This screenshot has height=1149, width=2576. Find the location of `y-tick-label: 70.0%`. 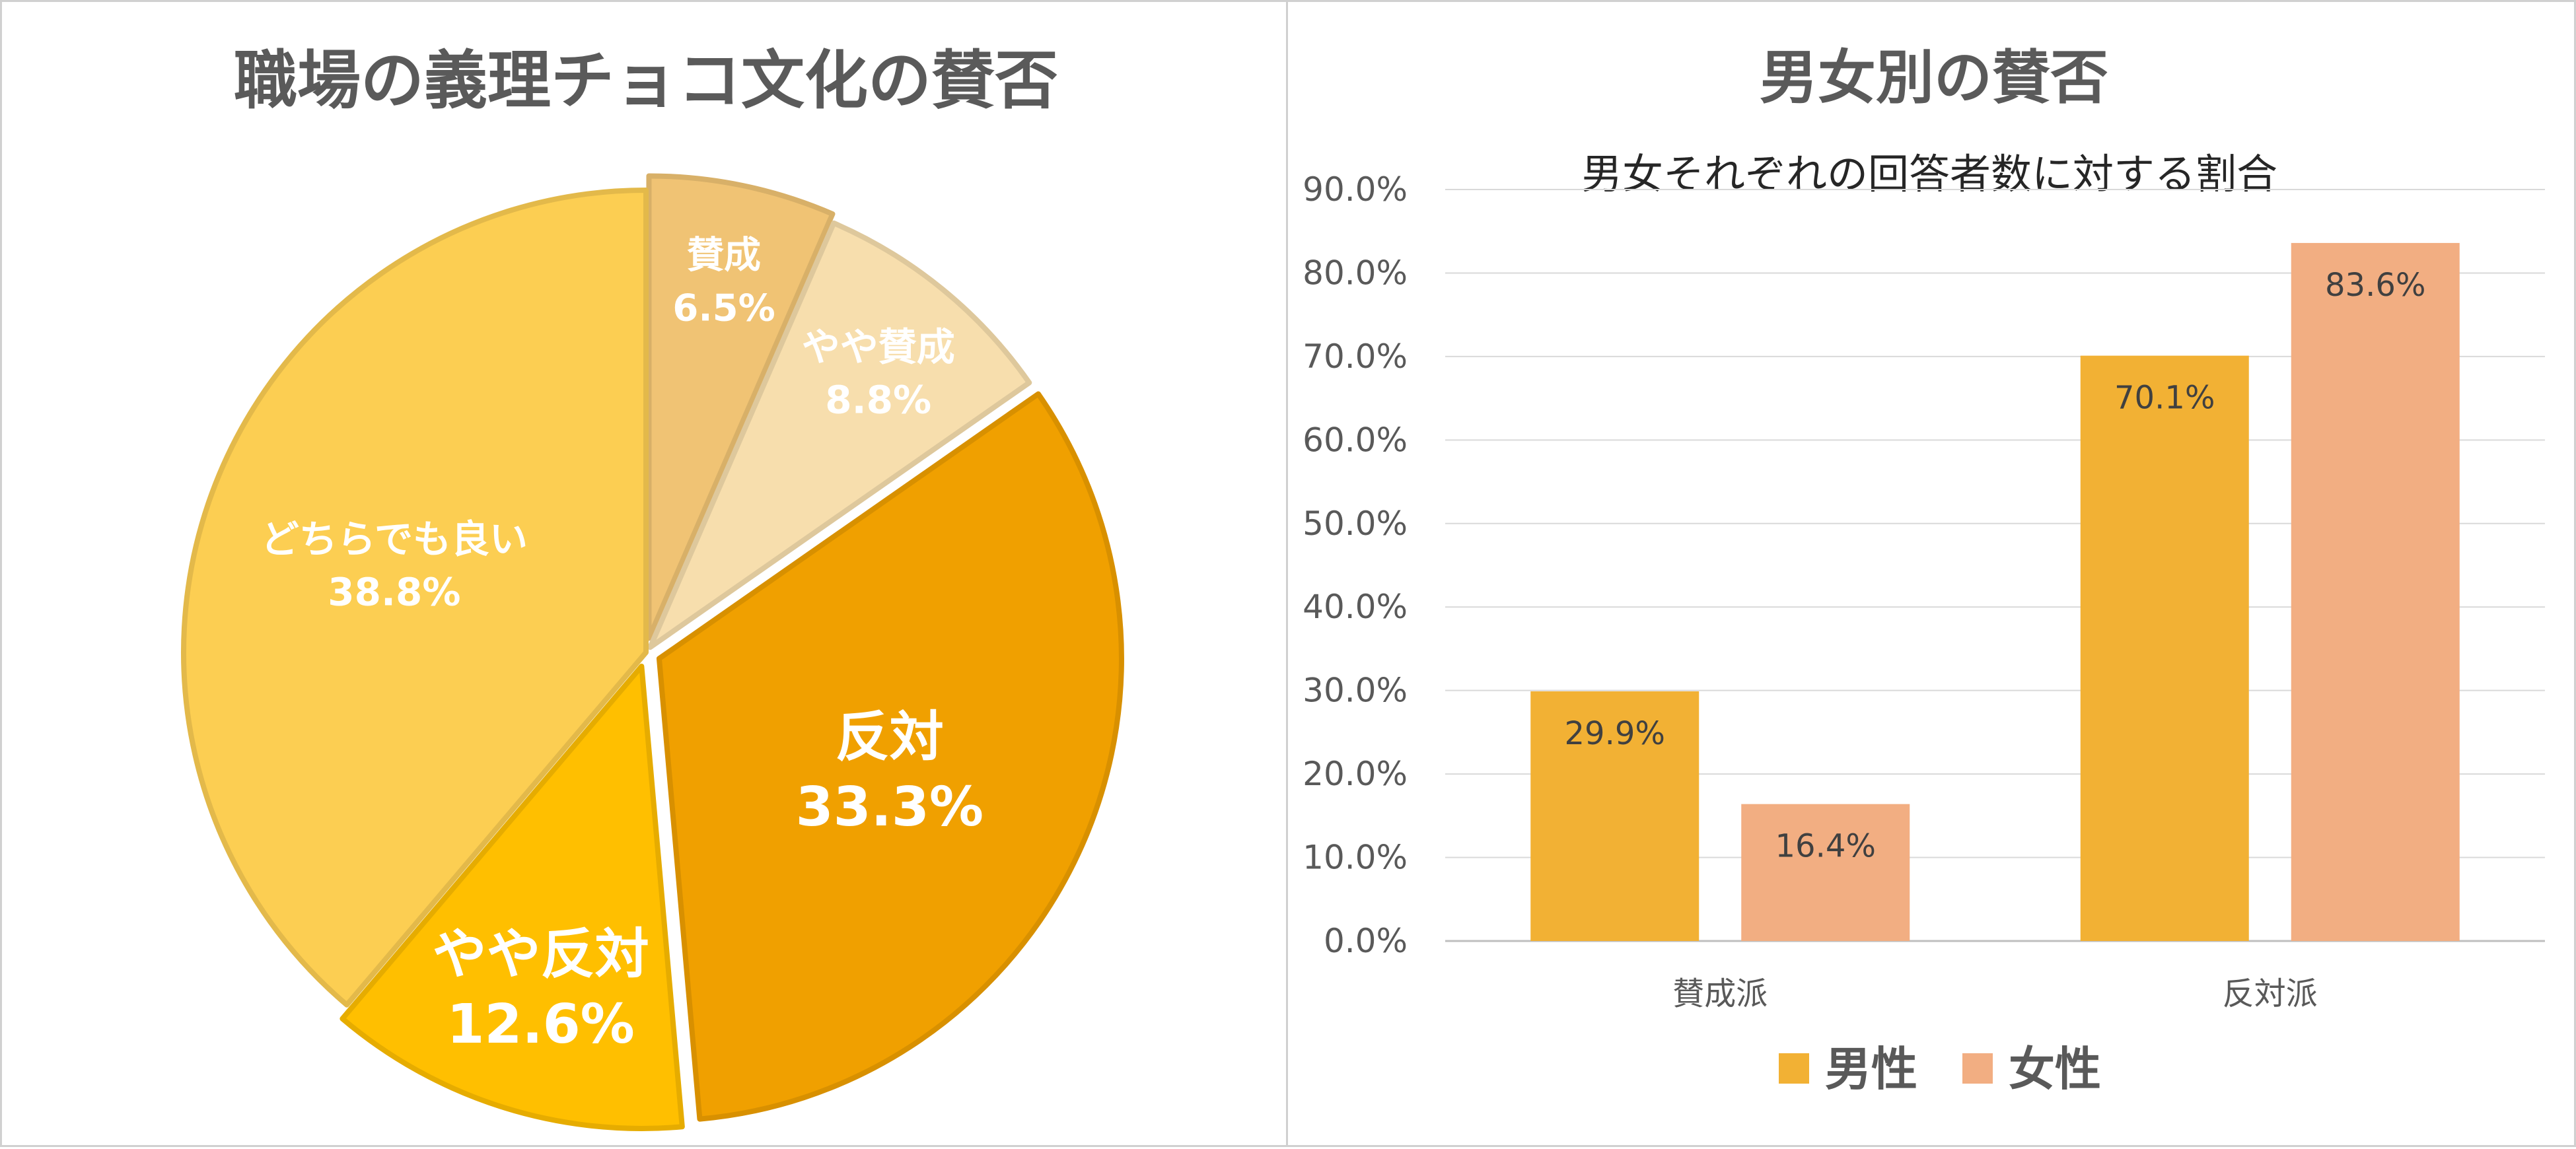

y-tick-label: 70.0% is located at coordinates (1355, 356).